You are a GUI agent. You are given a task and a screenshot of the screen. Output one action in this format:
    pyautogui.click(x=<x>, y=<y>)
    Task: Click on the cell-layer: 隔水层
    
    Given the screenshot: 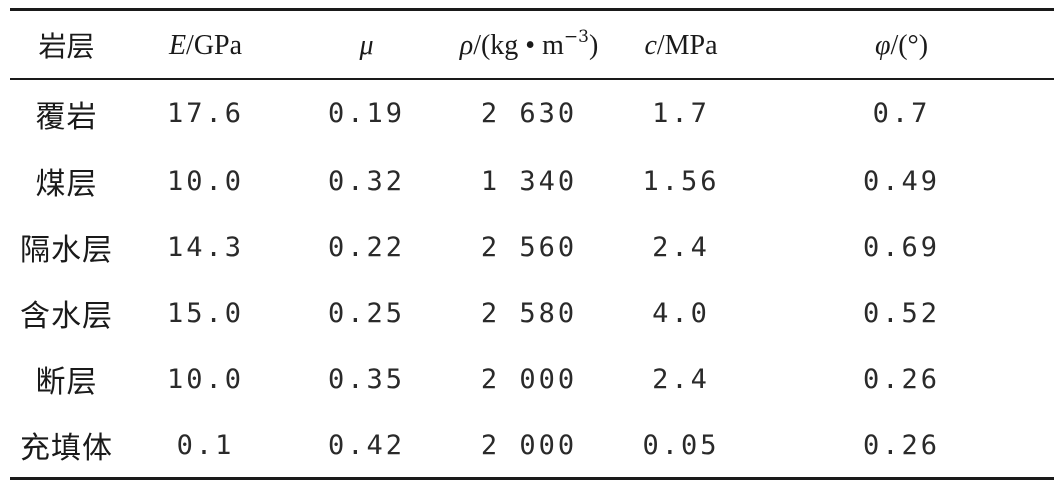 What is the action you would take?
    pyautogui.click(x=66, y=250)
    